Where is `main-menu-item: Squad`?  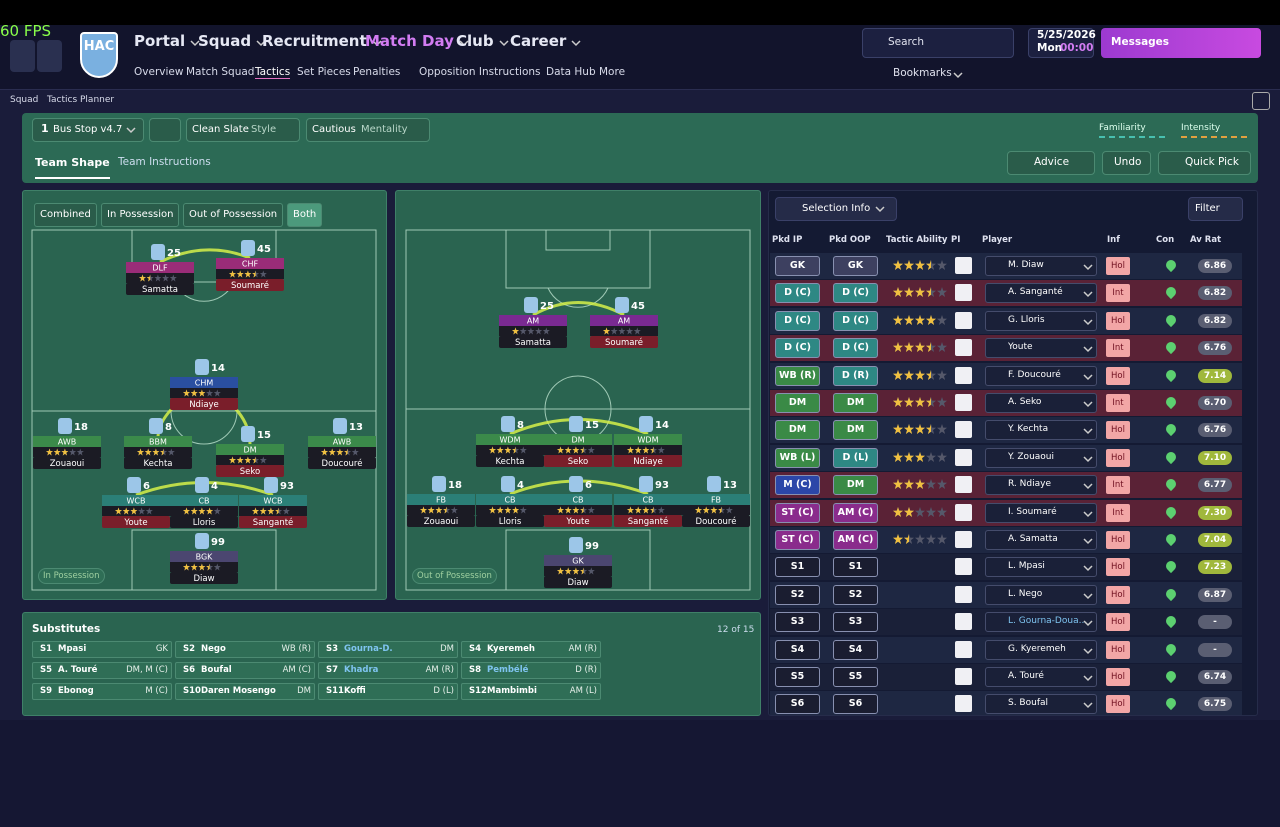 main-menu-item: Squad is located at coordinates (225, 41).